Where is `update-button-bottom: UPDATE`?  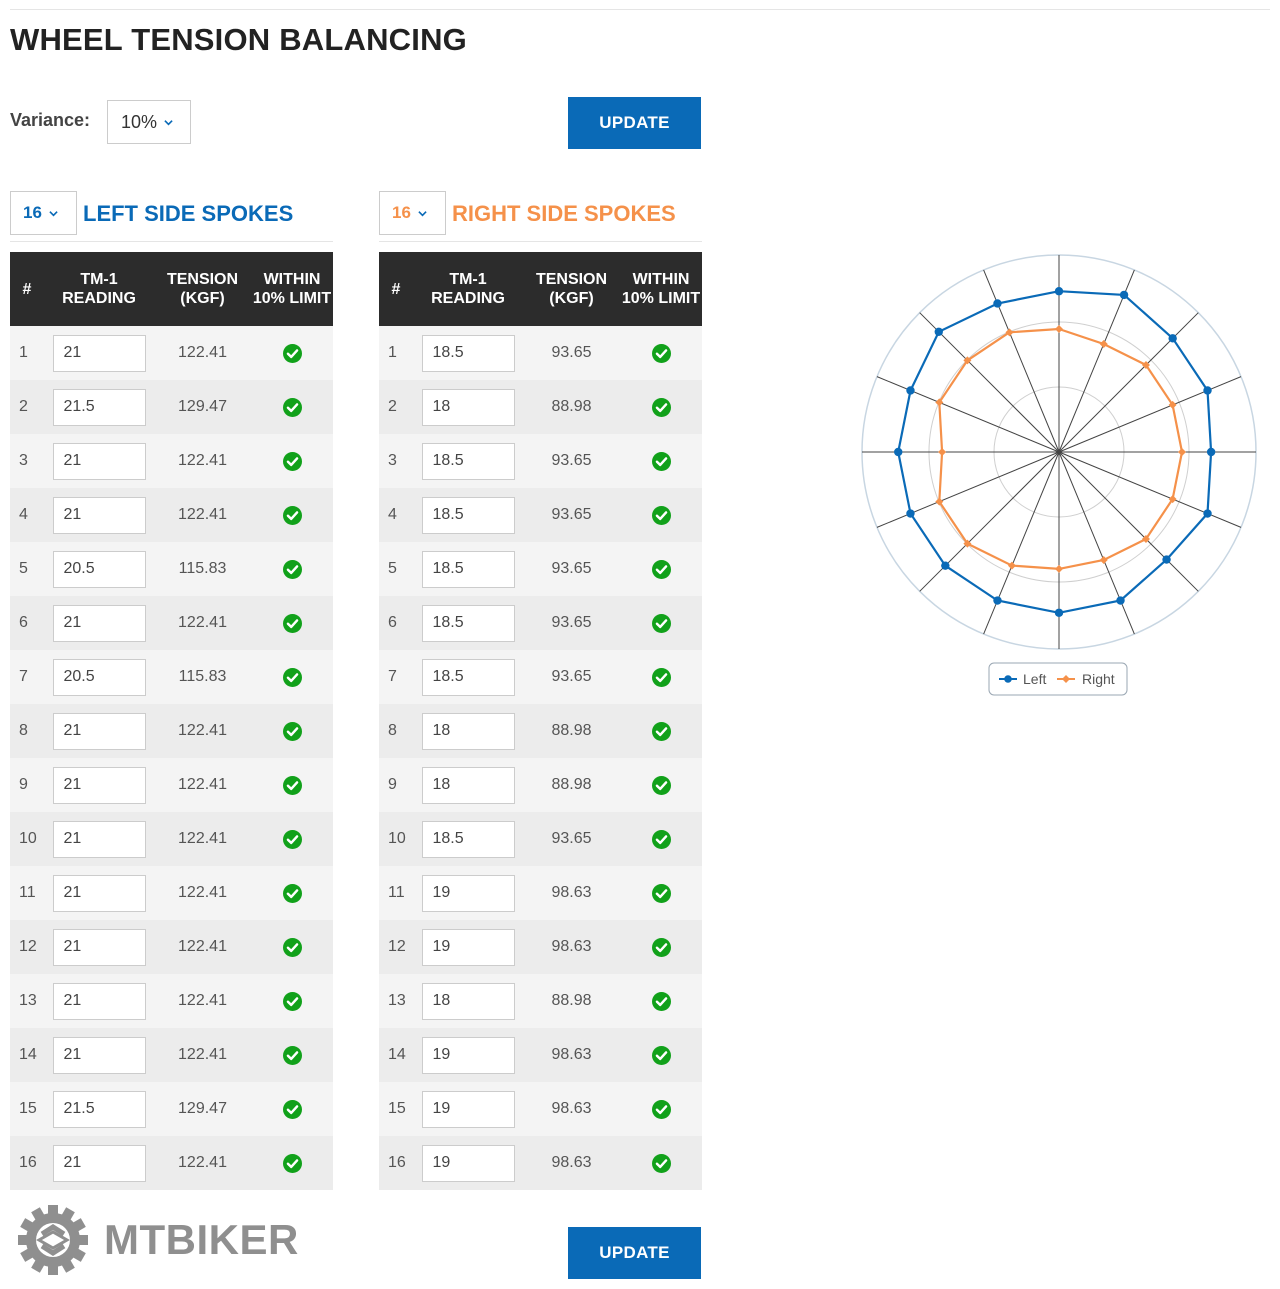 update-button-bottom: UPDATE is located at coordinates (634, 1253).